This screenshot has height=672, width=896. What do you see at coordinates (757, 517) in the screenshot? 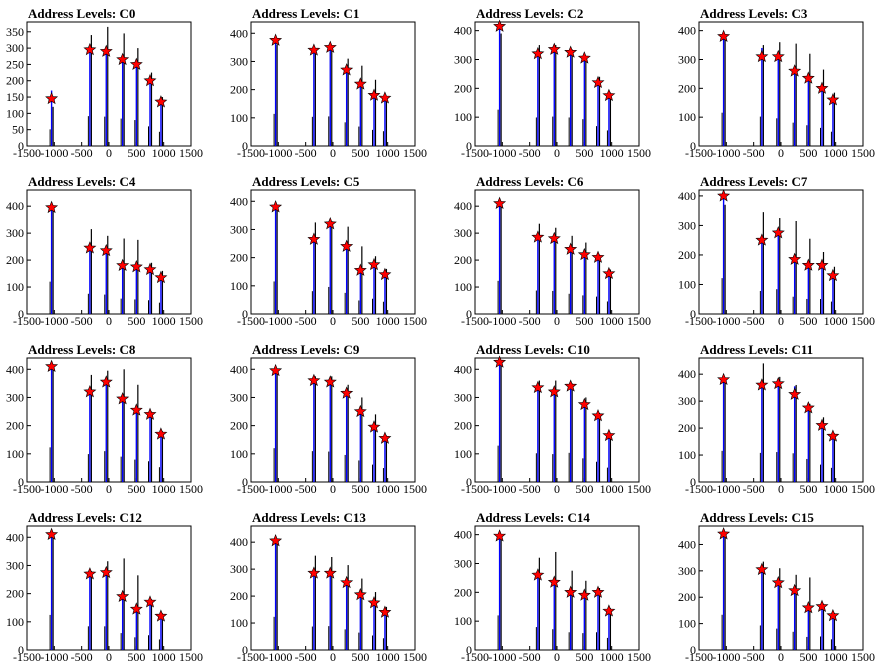
I see `chart-title: Address Levels: C15` at bounding box center [757, 517].